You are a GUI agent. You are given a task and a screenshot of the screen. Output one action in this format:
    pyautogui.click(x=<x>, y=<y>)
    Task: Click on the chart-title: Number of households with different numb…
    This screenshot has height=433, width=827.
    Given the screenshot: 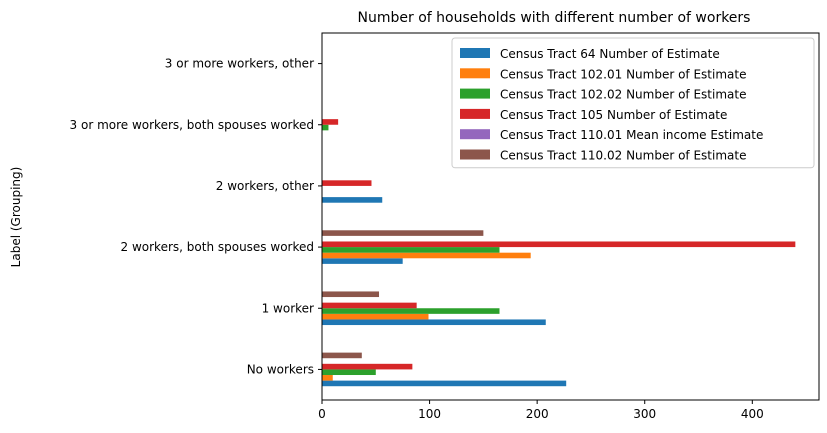 What is the action you would take?
    pyautogui.click(x=554, y=18)
    